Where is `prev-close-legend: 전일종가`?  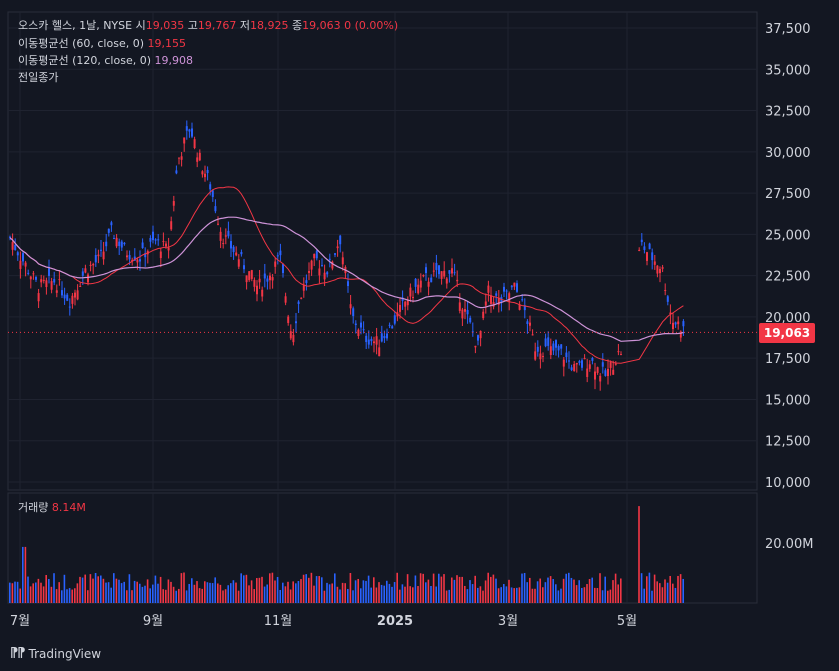
prev-close-legend: 전일종가 is located at coordinates (38, 78).